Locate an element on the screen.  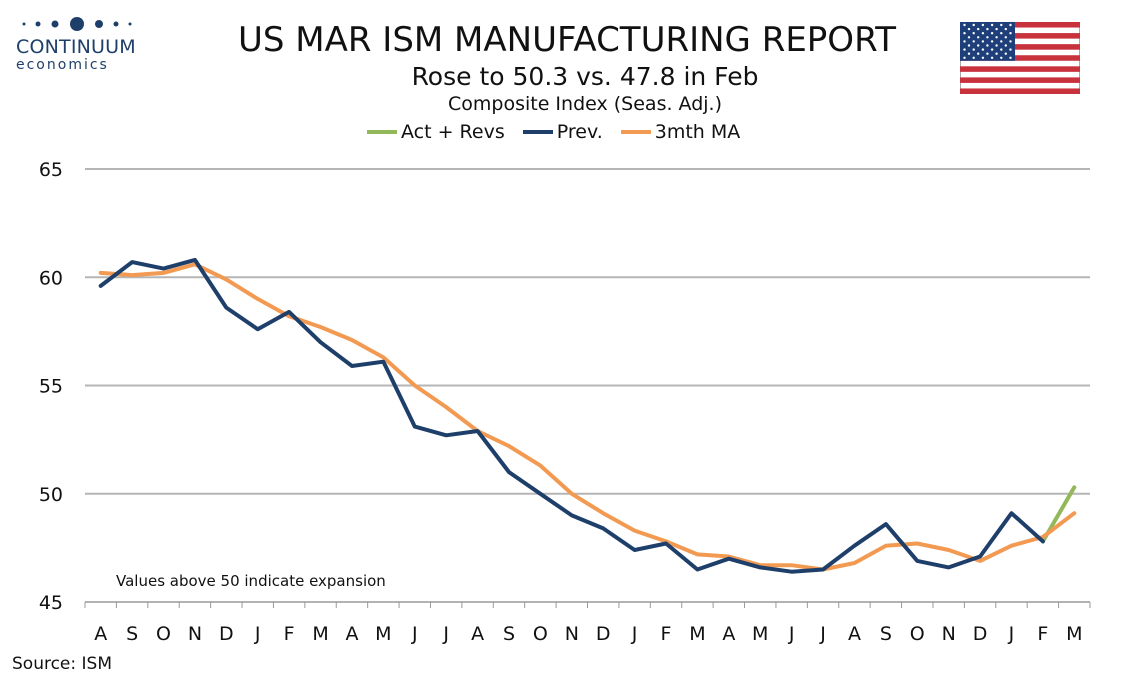
y-tick-label: 60 is located at coordinates (51, 278).